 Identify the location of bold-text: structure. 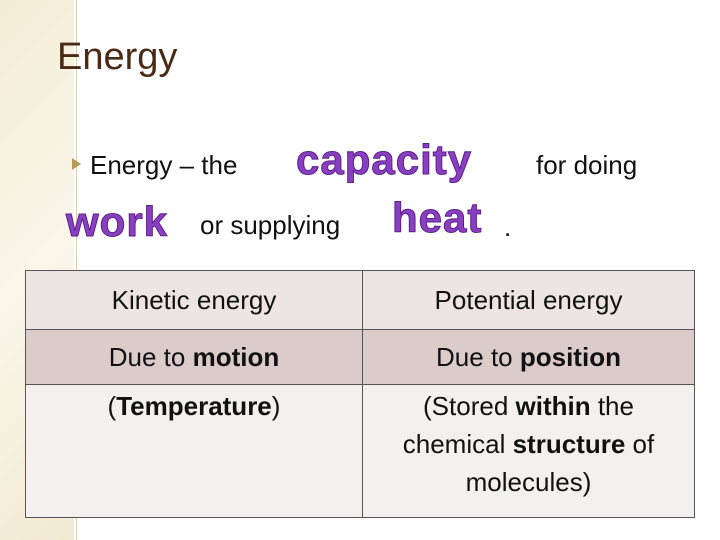
(569, 444).